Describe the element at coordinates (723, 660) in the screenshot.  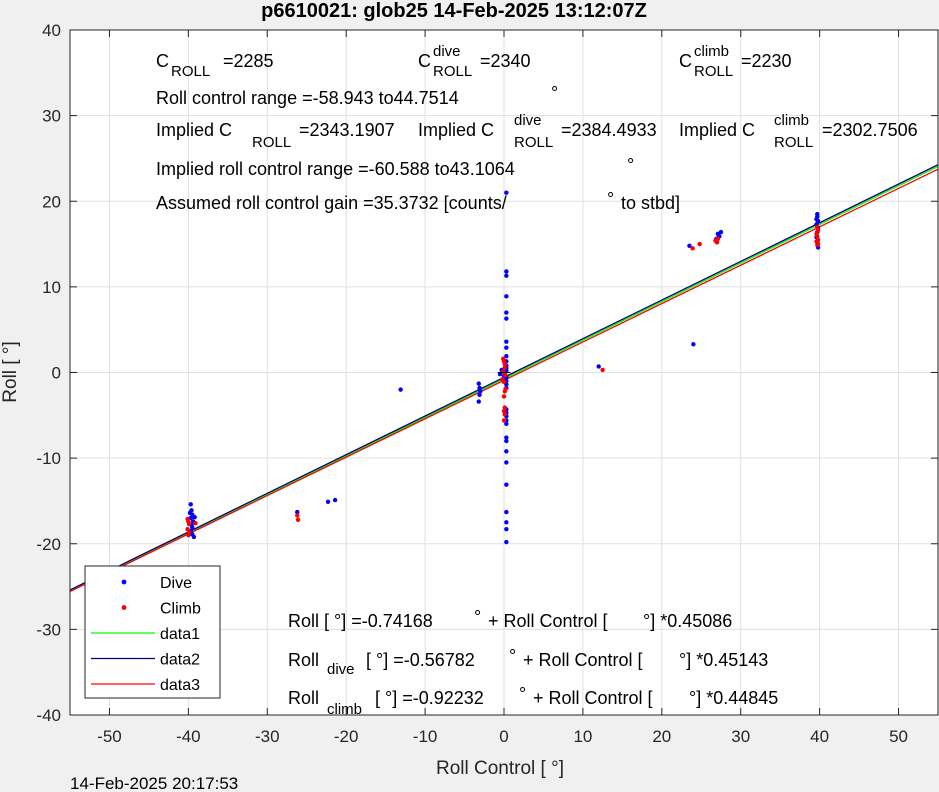
I see `svg-text: °] *0.45143` at that location.